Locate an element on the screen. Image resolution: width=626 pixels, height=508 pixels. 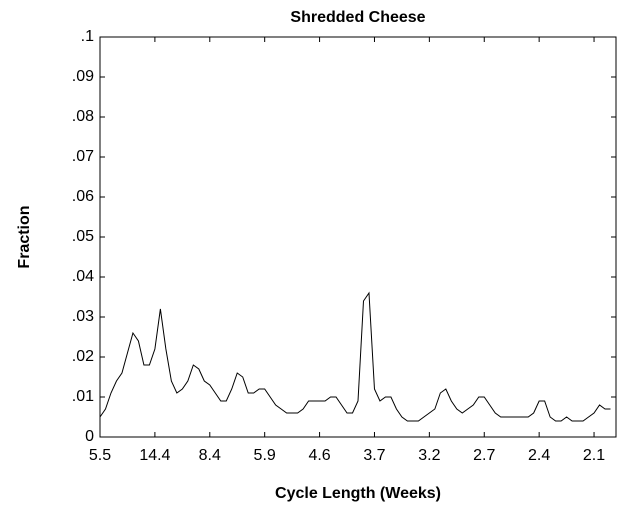
y-tick-label: .09 is located at coordinates (83, 76).